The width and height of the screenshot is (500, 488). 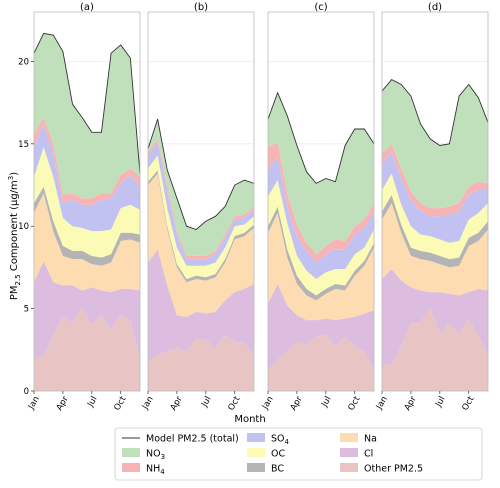 I want to click on y-tick-label: 0, so click(x=26, y=392).